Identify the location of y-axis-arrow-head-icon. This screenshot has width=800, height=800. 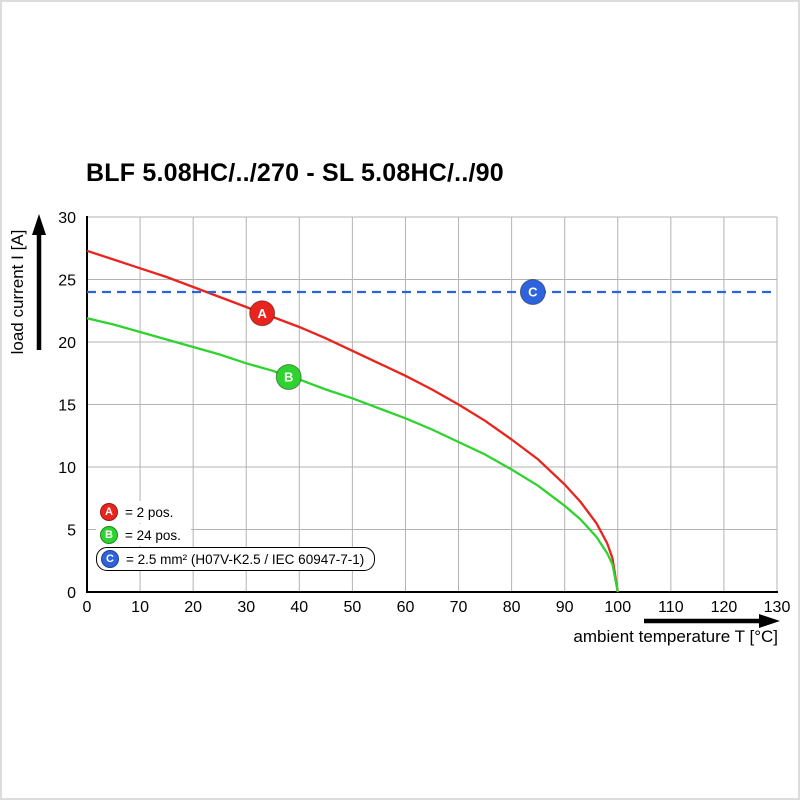
(39, 224).